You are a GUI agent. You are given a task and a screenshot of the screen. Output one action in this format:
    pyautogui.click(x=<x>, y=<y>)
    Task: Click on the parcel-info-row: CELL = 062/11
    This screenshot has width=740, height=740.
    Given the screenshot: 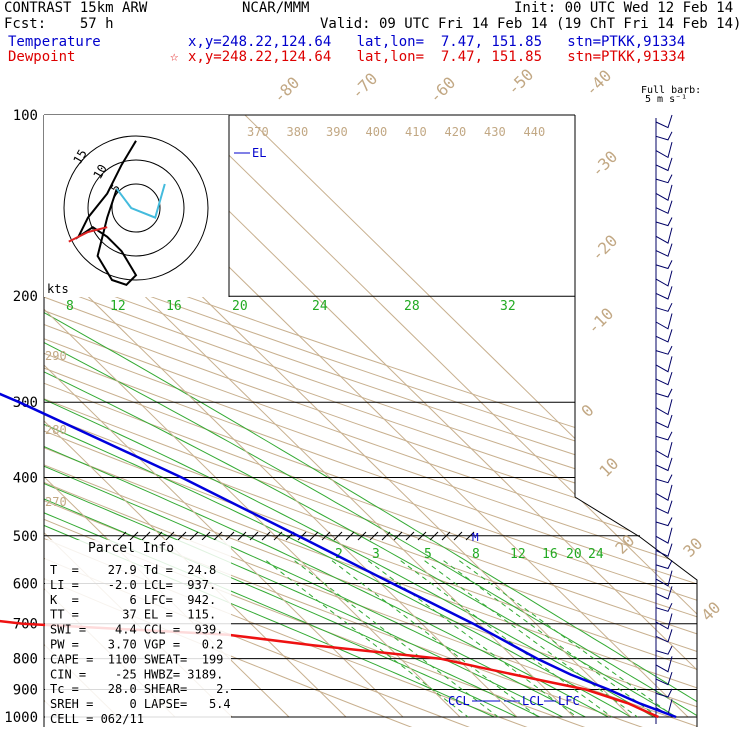 What is the action you would take?
    pyautogui.click(x=97, y=719)
    